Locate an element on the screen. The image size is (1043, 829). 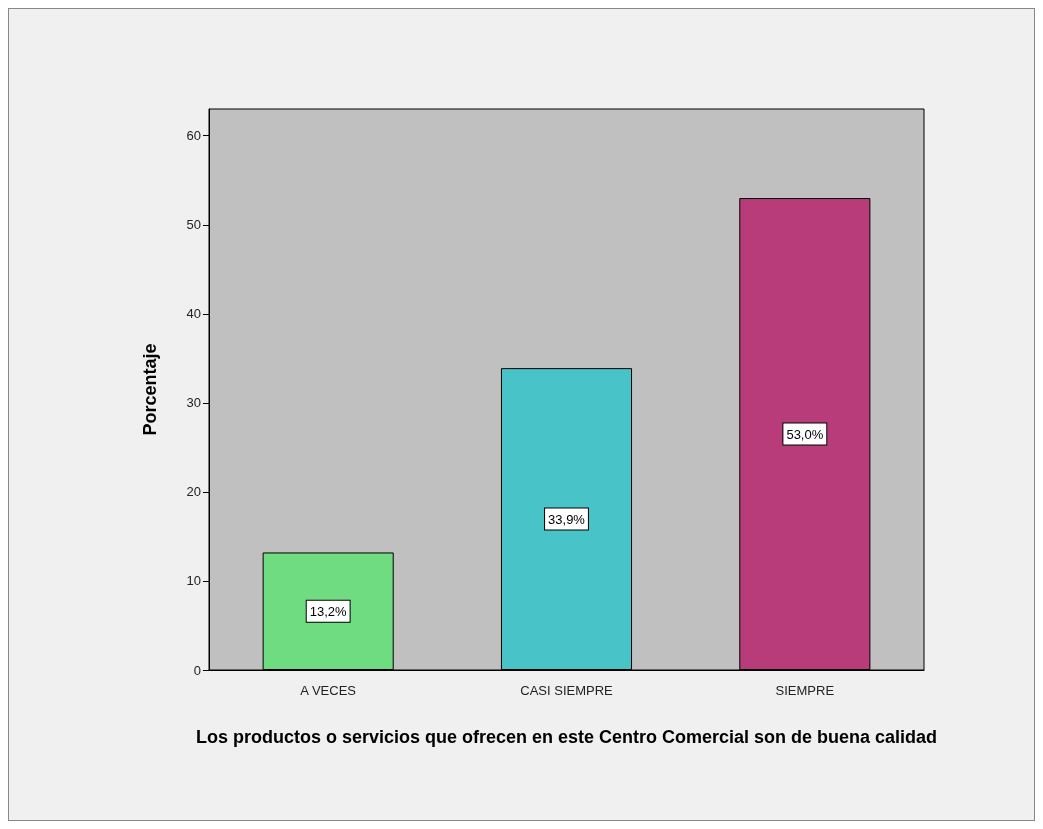
y-tick-label: 60 is located at coordinates (193, 136).